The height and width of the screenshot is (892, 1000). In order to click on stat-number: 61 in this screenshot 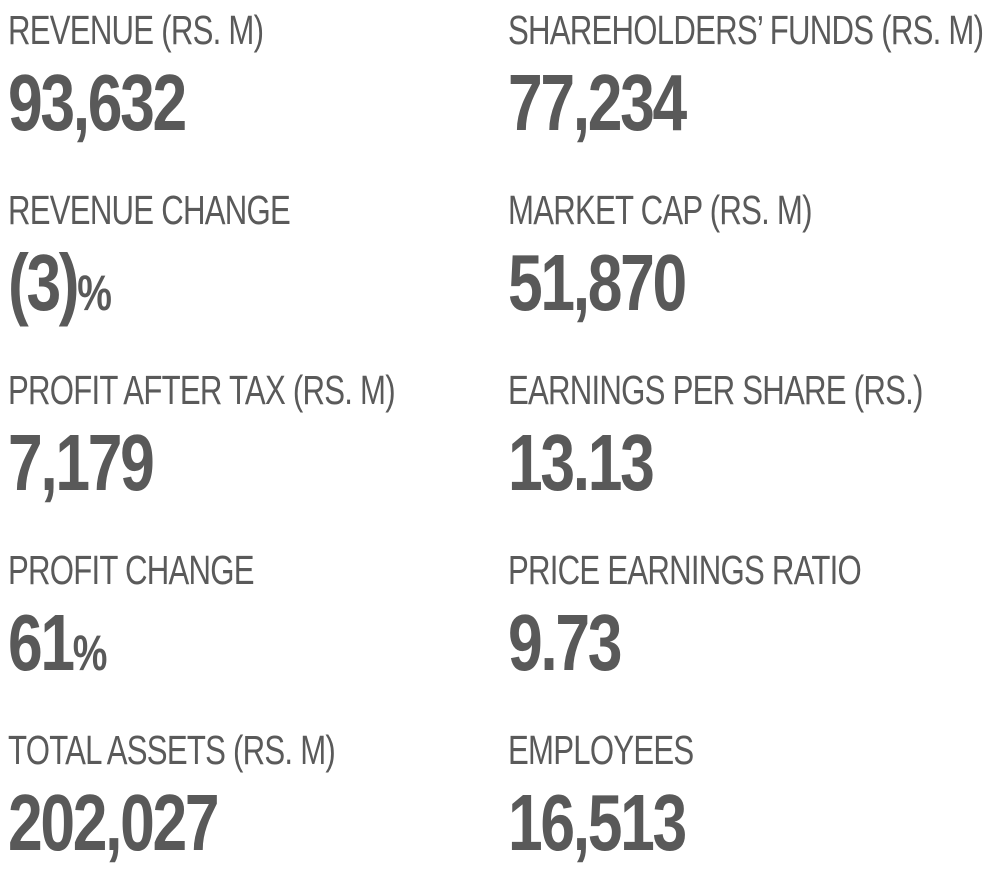, I will do `click(41, 642)`.